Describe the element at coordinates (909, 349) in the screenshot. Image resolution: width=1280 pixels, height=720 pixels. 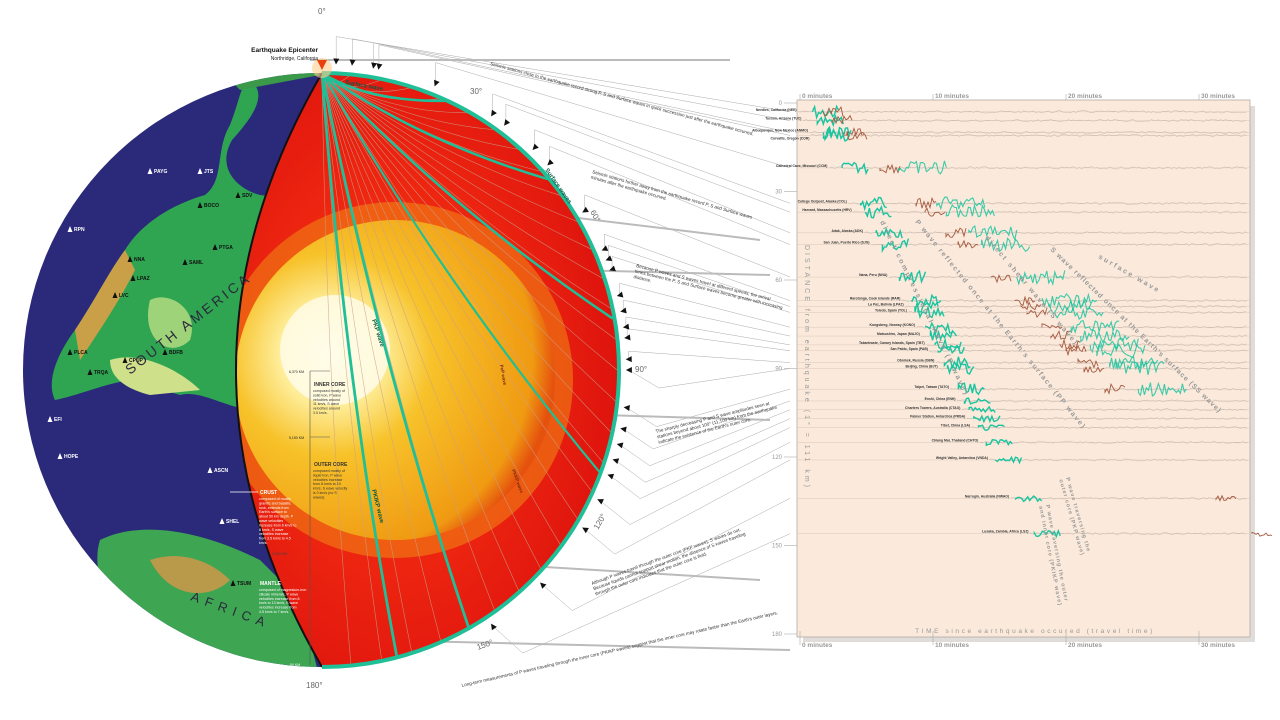
I see `station-label: San Pablo, Spain (PAB)` at that location.